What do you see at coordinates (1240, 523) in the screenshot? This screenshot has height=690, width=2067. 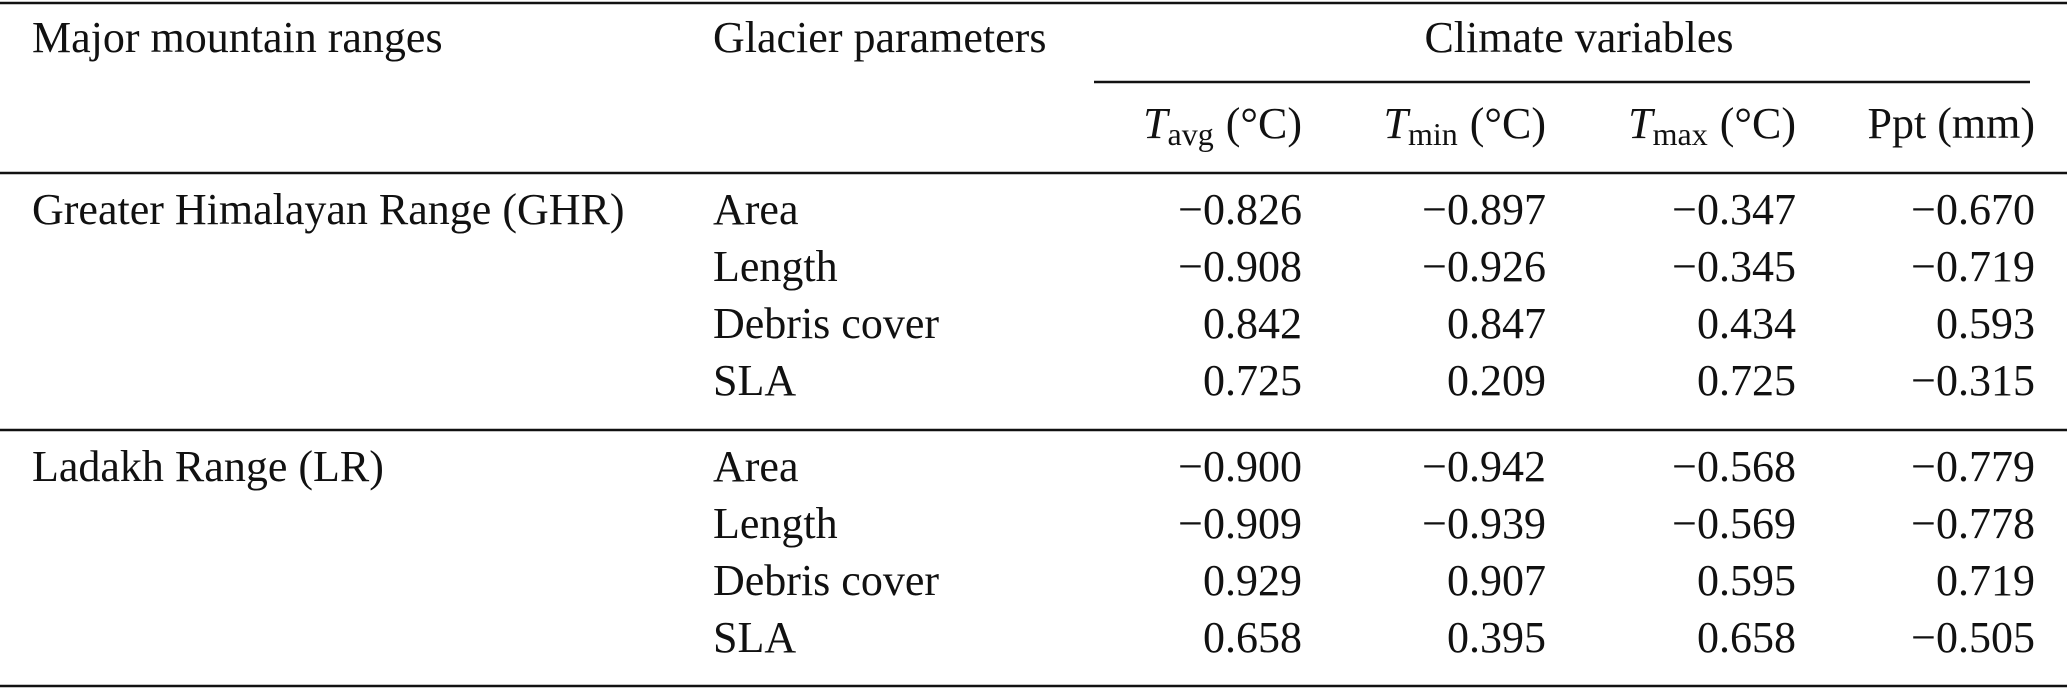 I see `cell-value: −0.909` at bounding box center [1240, 523].